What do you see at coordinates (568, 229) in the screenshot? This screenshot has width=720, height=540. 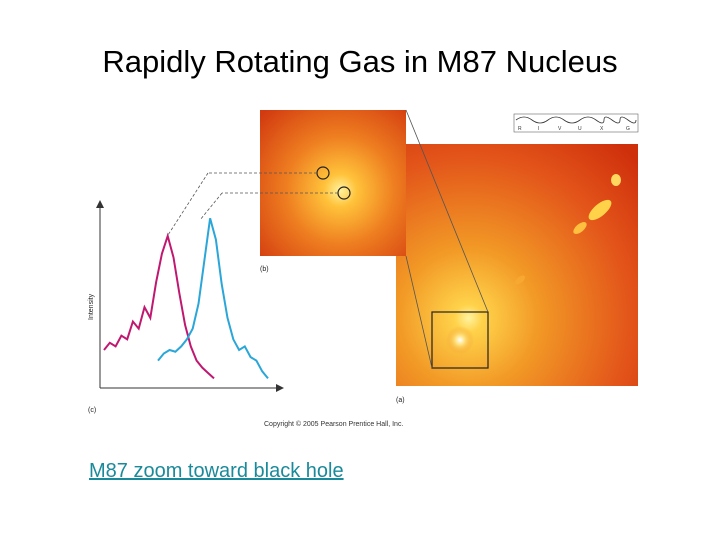 I see `jet-knots` at bounding box center [568, 229].